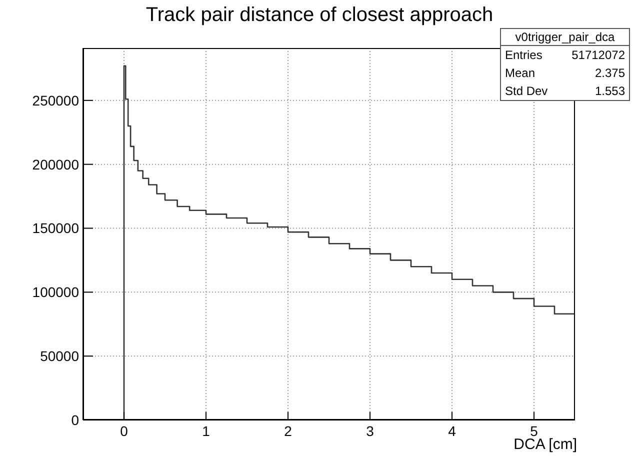 This screenshot has width=639, height=456. Describe the element at coordinates (56, 228) in the screenshot. I see `y-tick-label: 150000` at that location.